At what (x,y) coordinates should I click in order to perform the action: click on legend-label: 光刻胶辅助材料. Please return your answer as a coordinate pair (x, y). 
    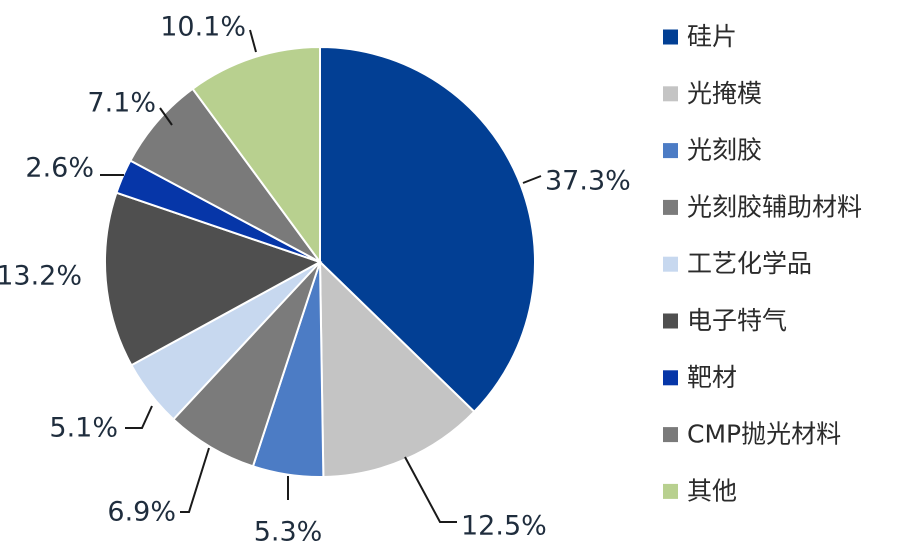
    Looking at the image, I should click on (774, 206).